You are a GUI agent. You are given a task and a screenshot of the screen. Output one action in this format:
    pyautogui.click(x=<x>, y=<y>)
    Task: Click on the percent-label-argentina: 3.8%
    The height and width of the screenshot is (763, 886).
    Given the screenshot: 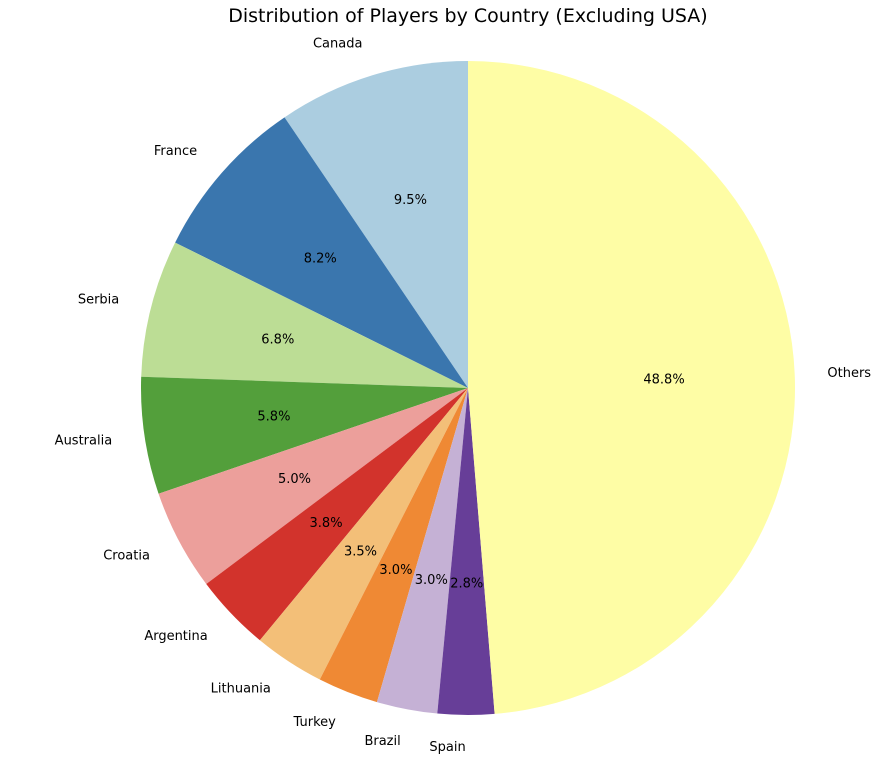 What is the action you would take?
    pyautogui.click(x=326, y=523)
    